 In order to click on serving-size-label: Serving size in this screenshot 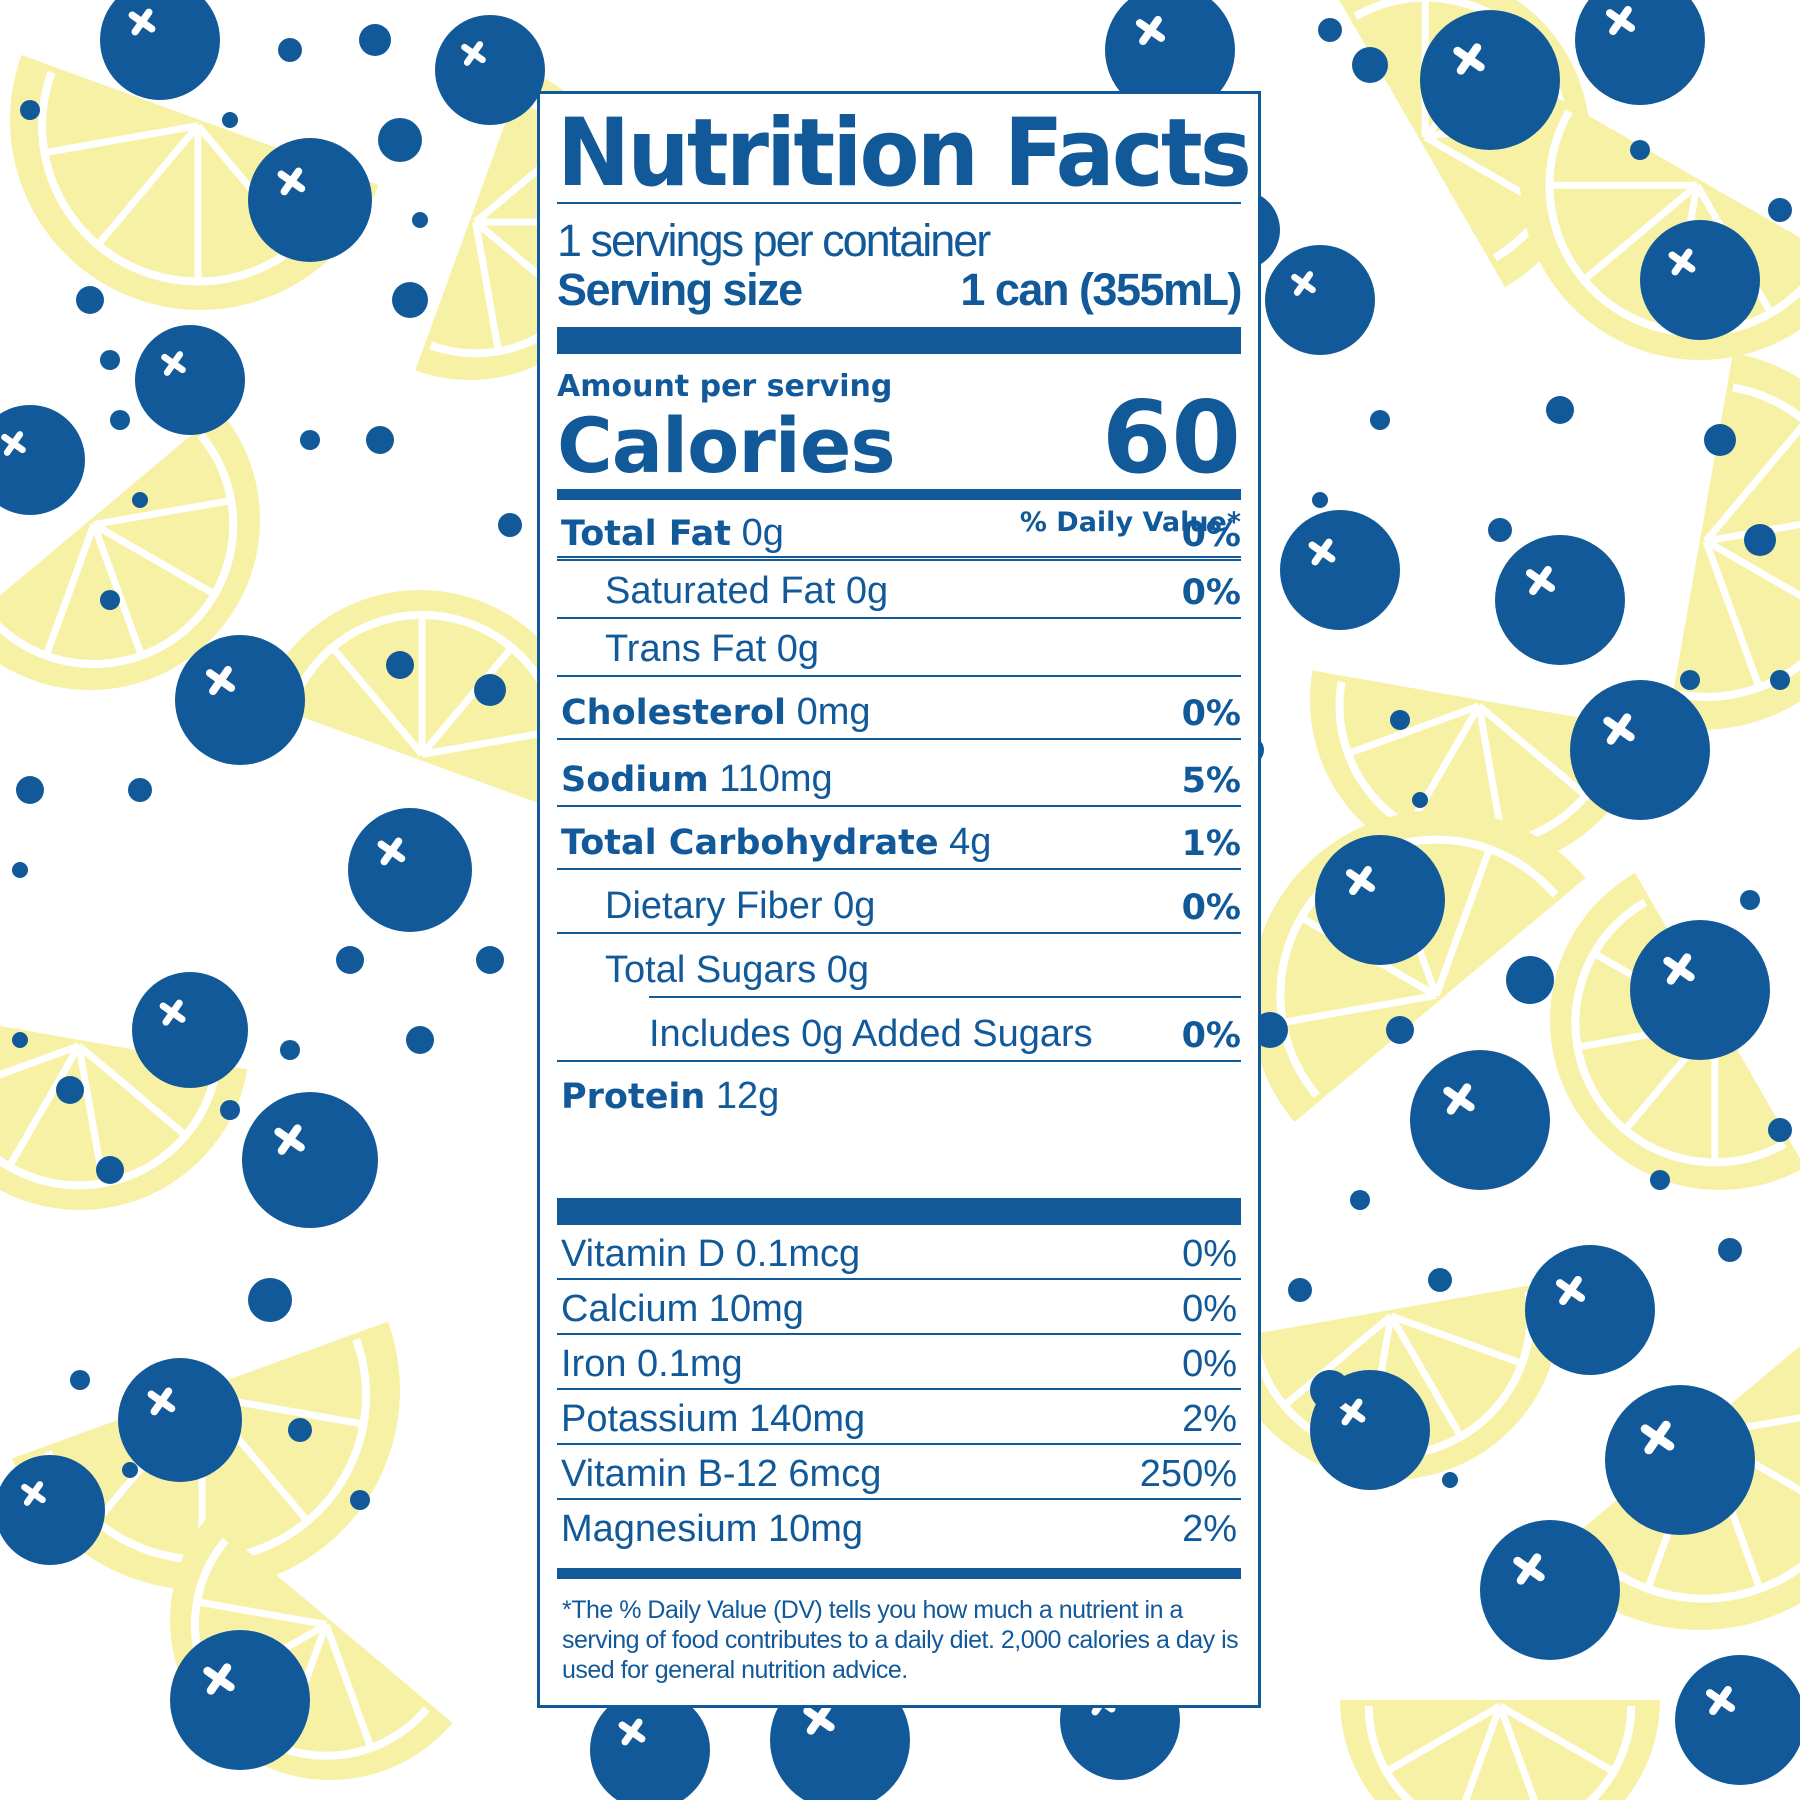, I will do `click(680, 289)`.